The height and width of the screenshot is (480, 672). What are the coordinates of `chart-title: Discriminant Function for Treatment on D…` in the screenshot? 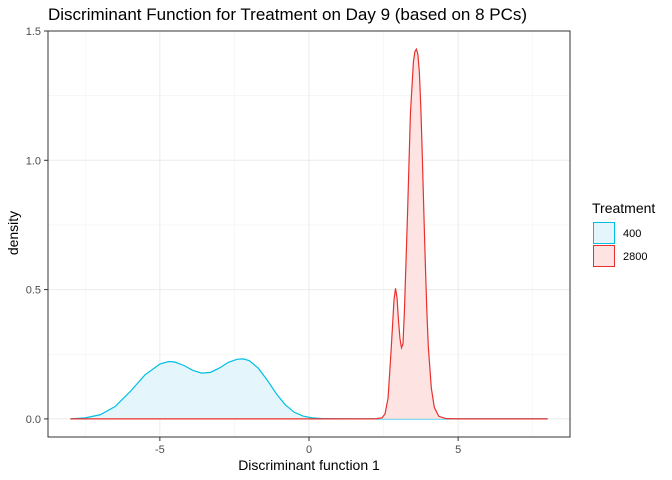 It's located at (287, 14).